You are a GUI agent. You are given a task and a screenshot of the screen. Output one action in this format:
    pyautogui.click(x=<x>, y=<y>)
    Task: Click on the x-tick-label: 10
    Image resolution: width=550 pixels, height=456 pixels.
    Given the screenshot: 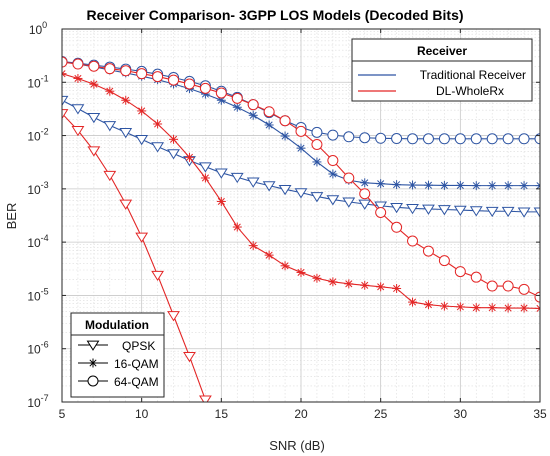 What is the action you would take?
    pyautogui.click(x=142, y=414)
    